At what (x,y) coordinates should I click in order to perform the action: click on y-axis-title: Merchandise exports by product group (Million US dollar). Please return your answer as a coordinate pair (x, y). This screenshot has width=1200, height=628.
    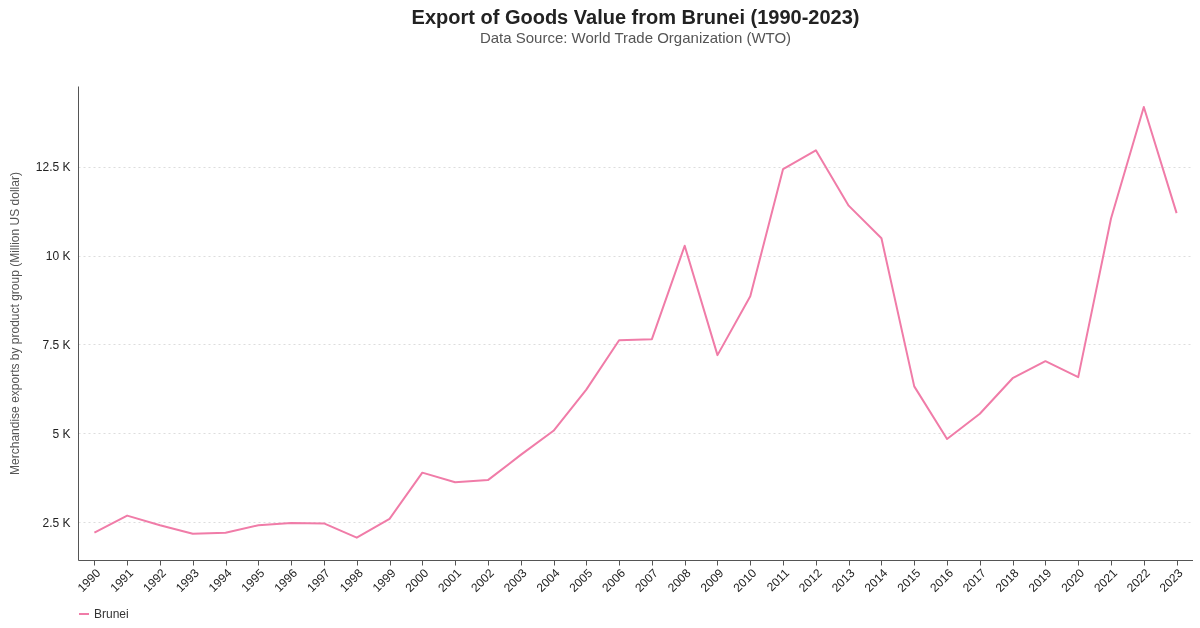
    Looking at the image, I should click on (14, 323).